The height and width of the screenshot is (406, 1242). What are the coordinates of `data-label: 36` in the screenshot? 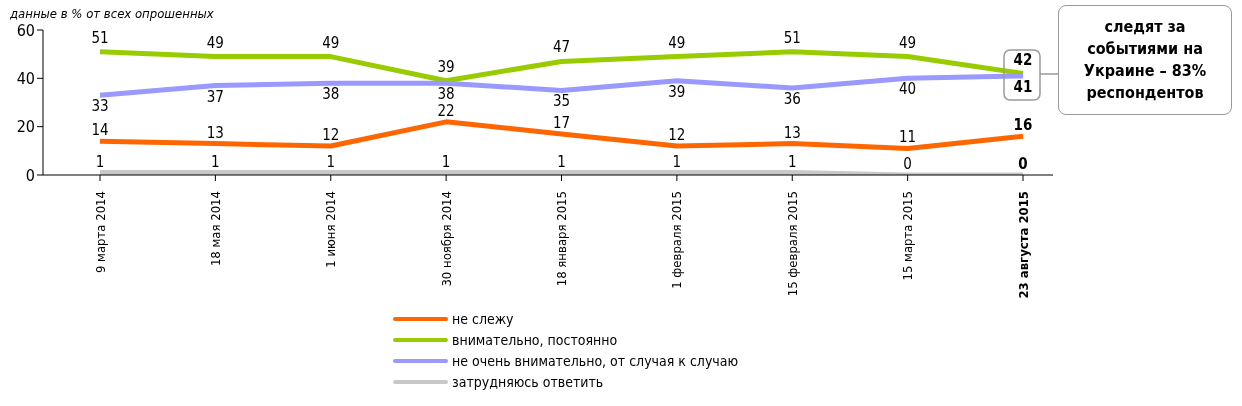 It's located at (792, 99).